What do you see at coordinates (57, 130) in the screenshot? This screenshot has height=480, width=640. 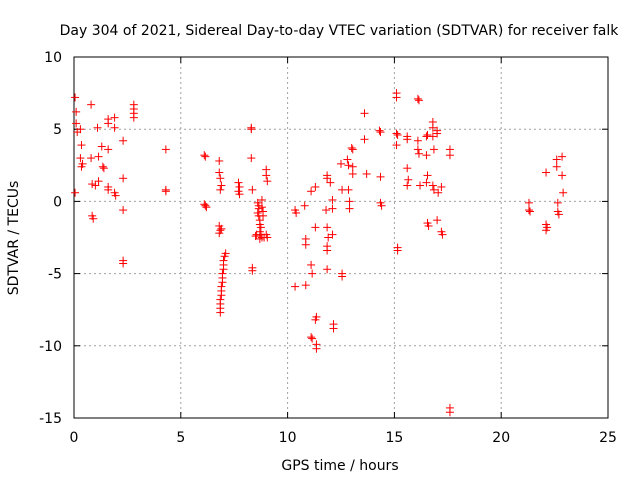 I see `y-tick-label: 5` at bounding box center [57, 130].